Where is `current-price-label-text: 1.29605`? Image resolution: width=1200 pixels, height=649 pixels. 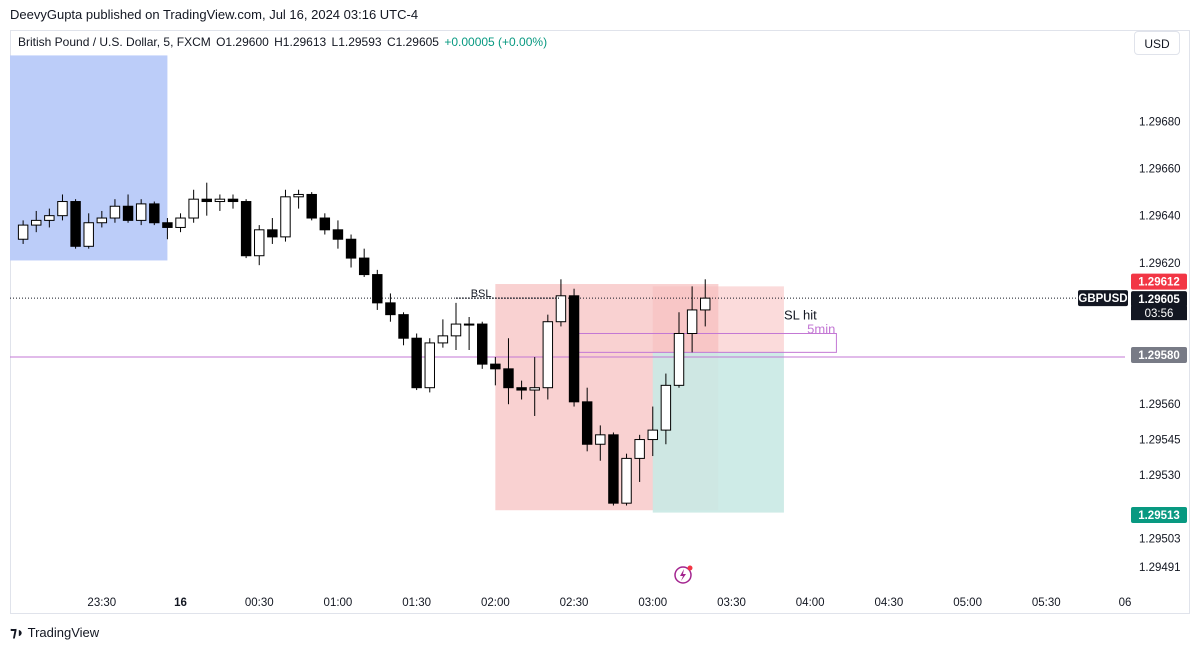
current-price-label-text: 1.29605 is located at coordinates (1159, 300).